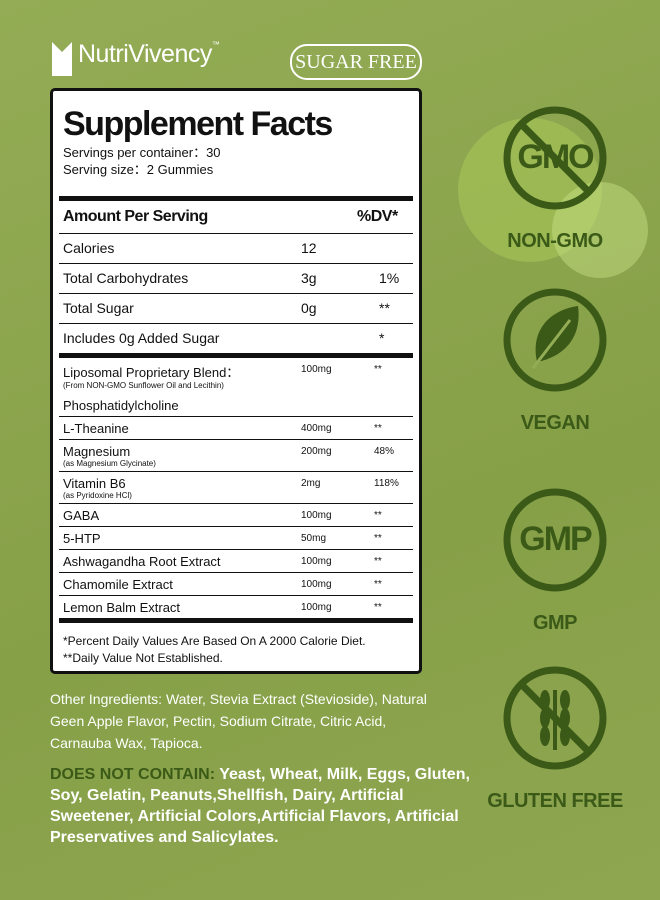  Describe the element at coordinates (386, 483) in the screenshot. I see `daily-value: 118%` at that location.